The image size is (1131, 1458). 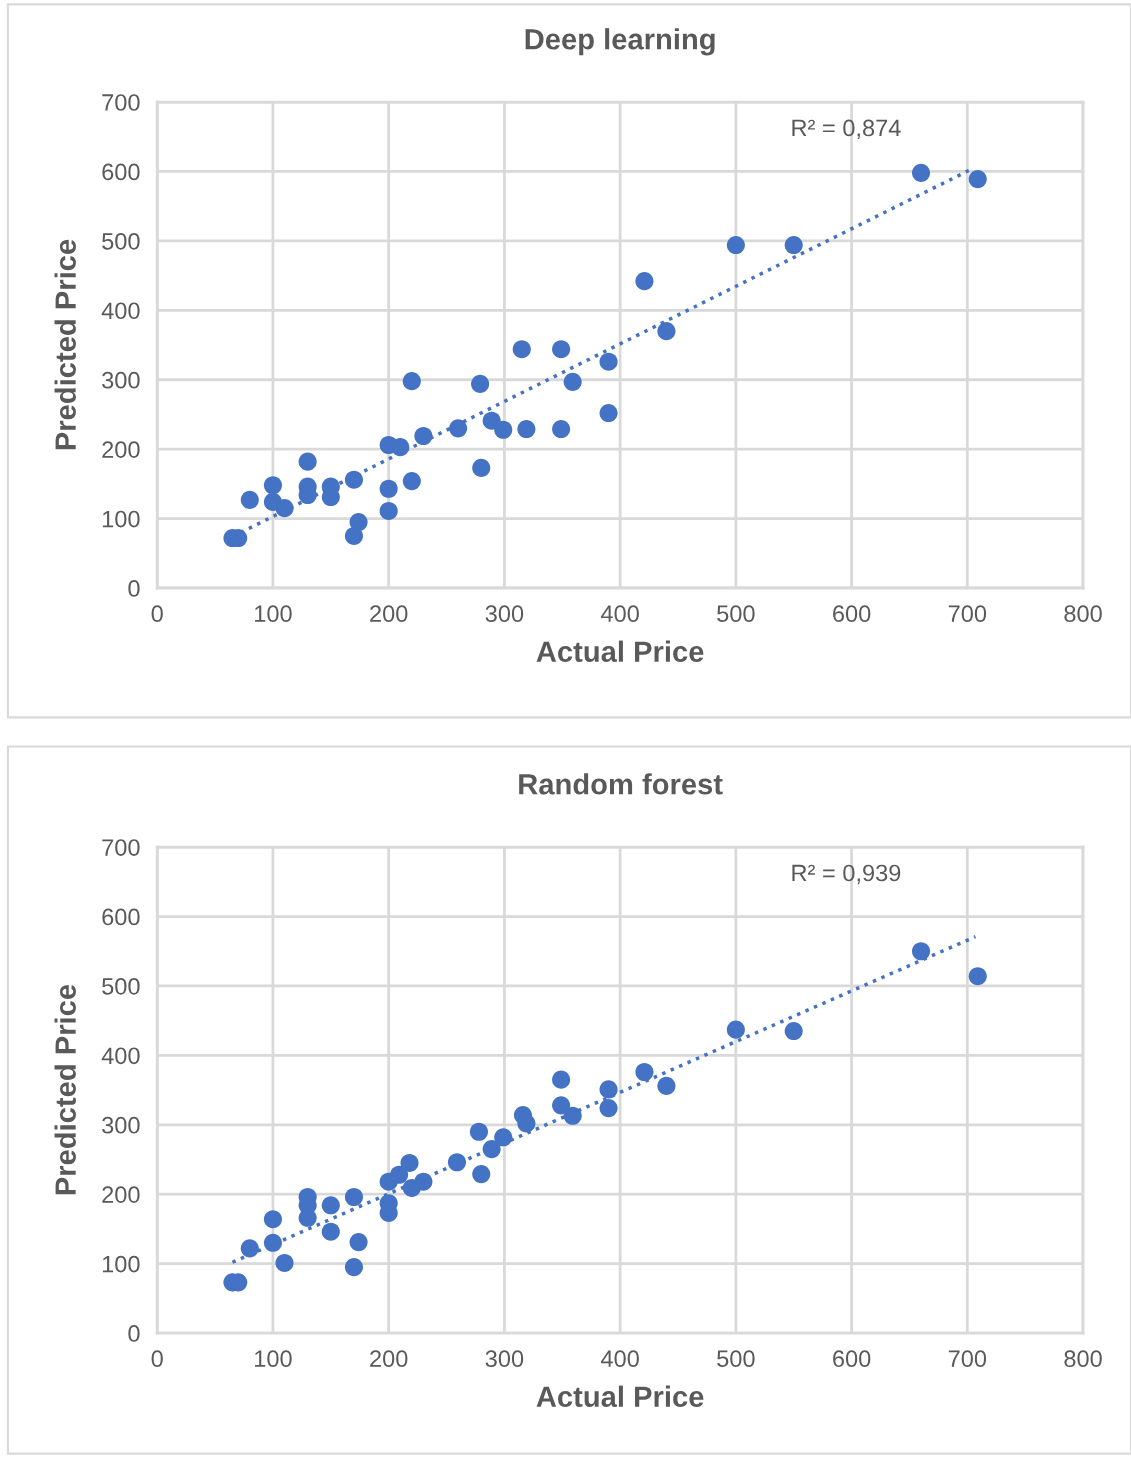 What do you see at coordinates (846, 129) in the screenshot?
I see `annotation: R² = 0,874` at bounding box center [846, 129].